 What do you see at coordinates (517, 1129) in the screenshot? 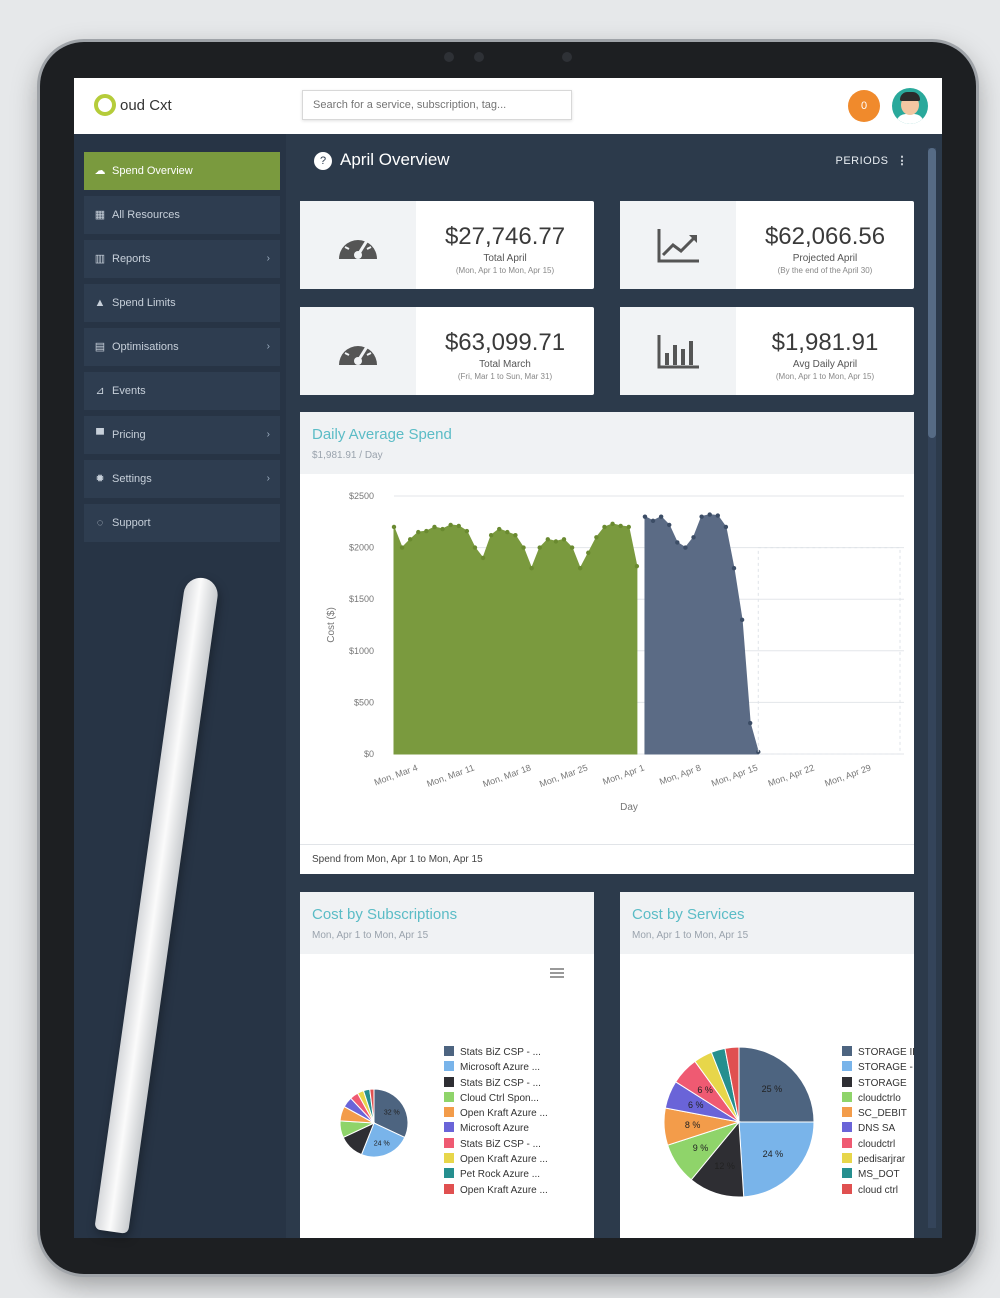
I see `legend-item: Microsoft Azure` at bounding box center [517, 1129].